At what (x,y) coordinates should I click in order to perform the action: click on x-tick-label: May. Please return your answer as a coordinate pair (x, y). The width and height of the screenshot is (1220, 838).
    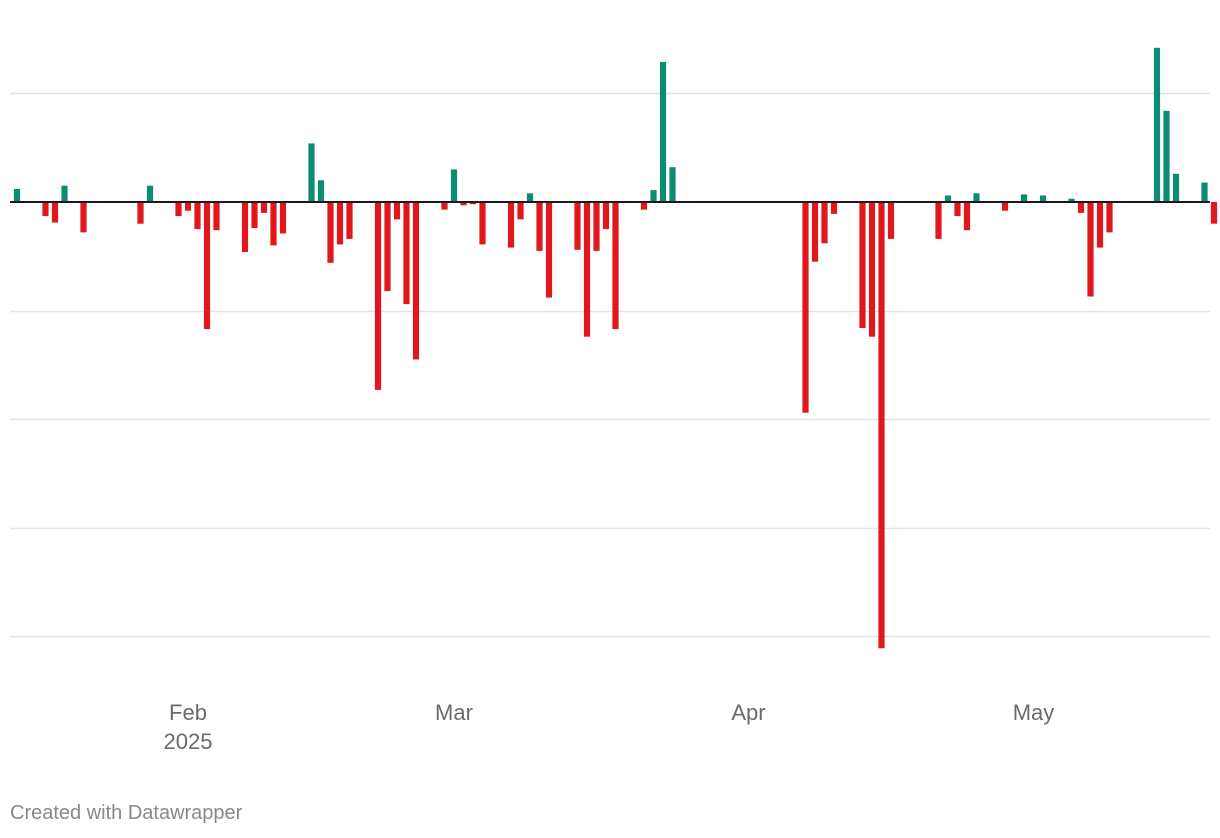
    Looking at the image, I should click on (1034, 712).